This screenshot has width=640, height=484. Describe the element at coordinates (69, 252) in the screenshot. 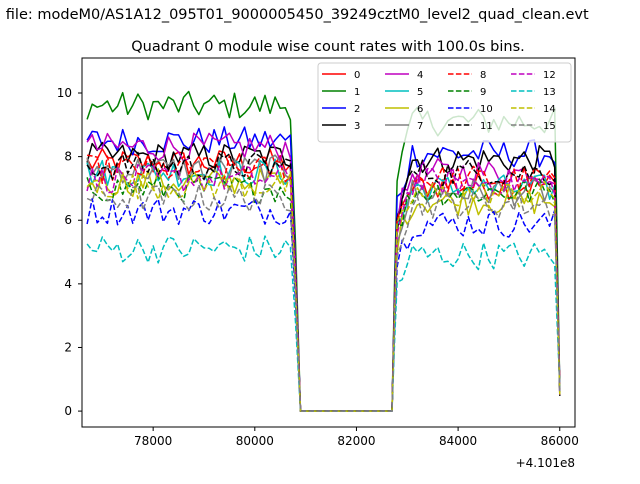

I see `y-axis-ticks: 0 2 4 6 8 10` at that location.